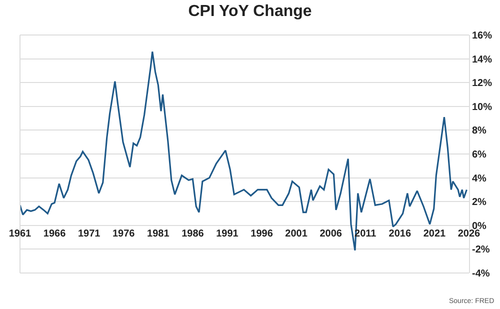 The width and height of the screenshot is (500, 309). Describe the element at coordinates (434, 234) in the screenshot. I see `x-tick-label: 2021` at that location.